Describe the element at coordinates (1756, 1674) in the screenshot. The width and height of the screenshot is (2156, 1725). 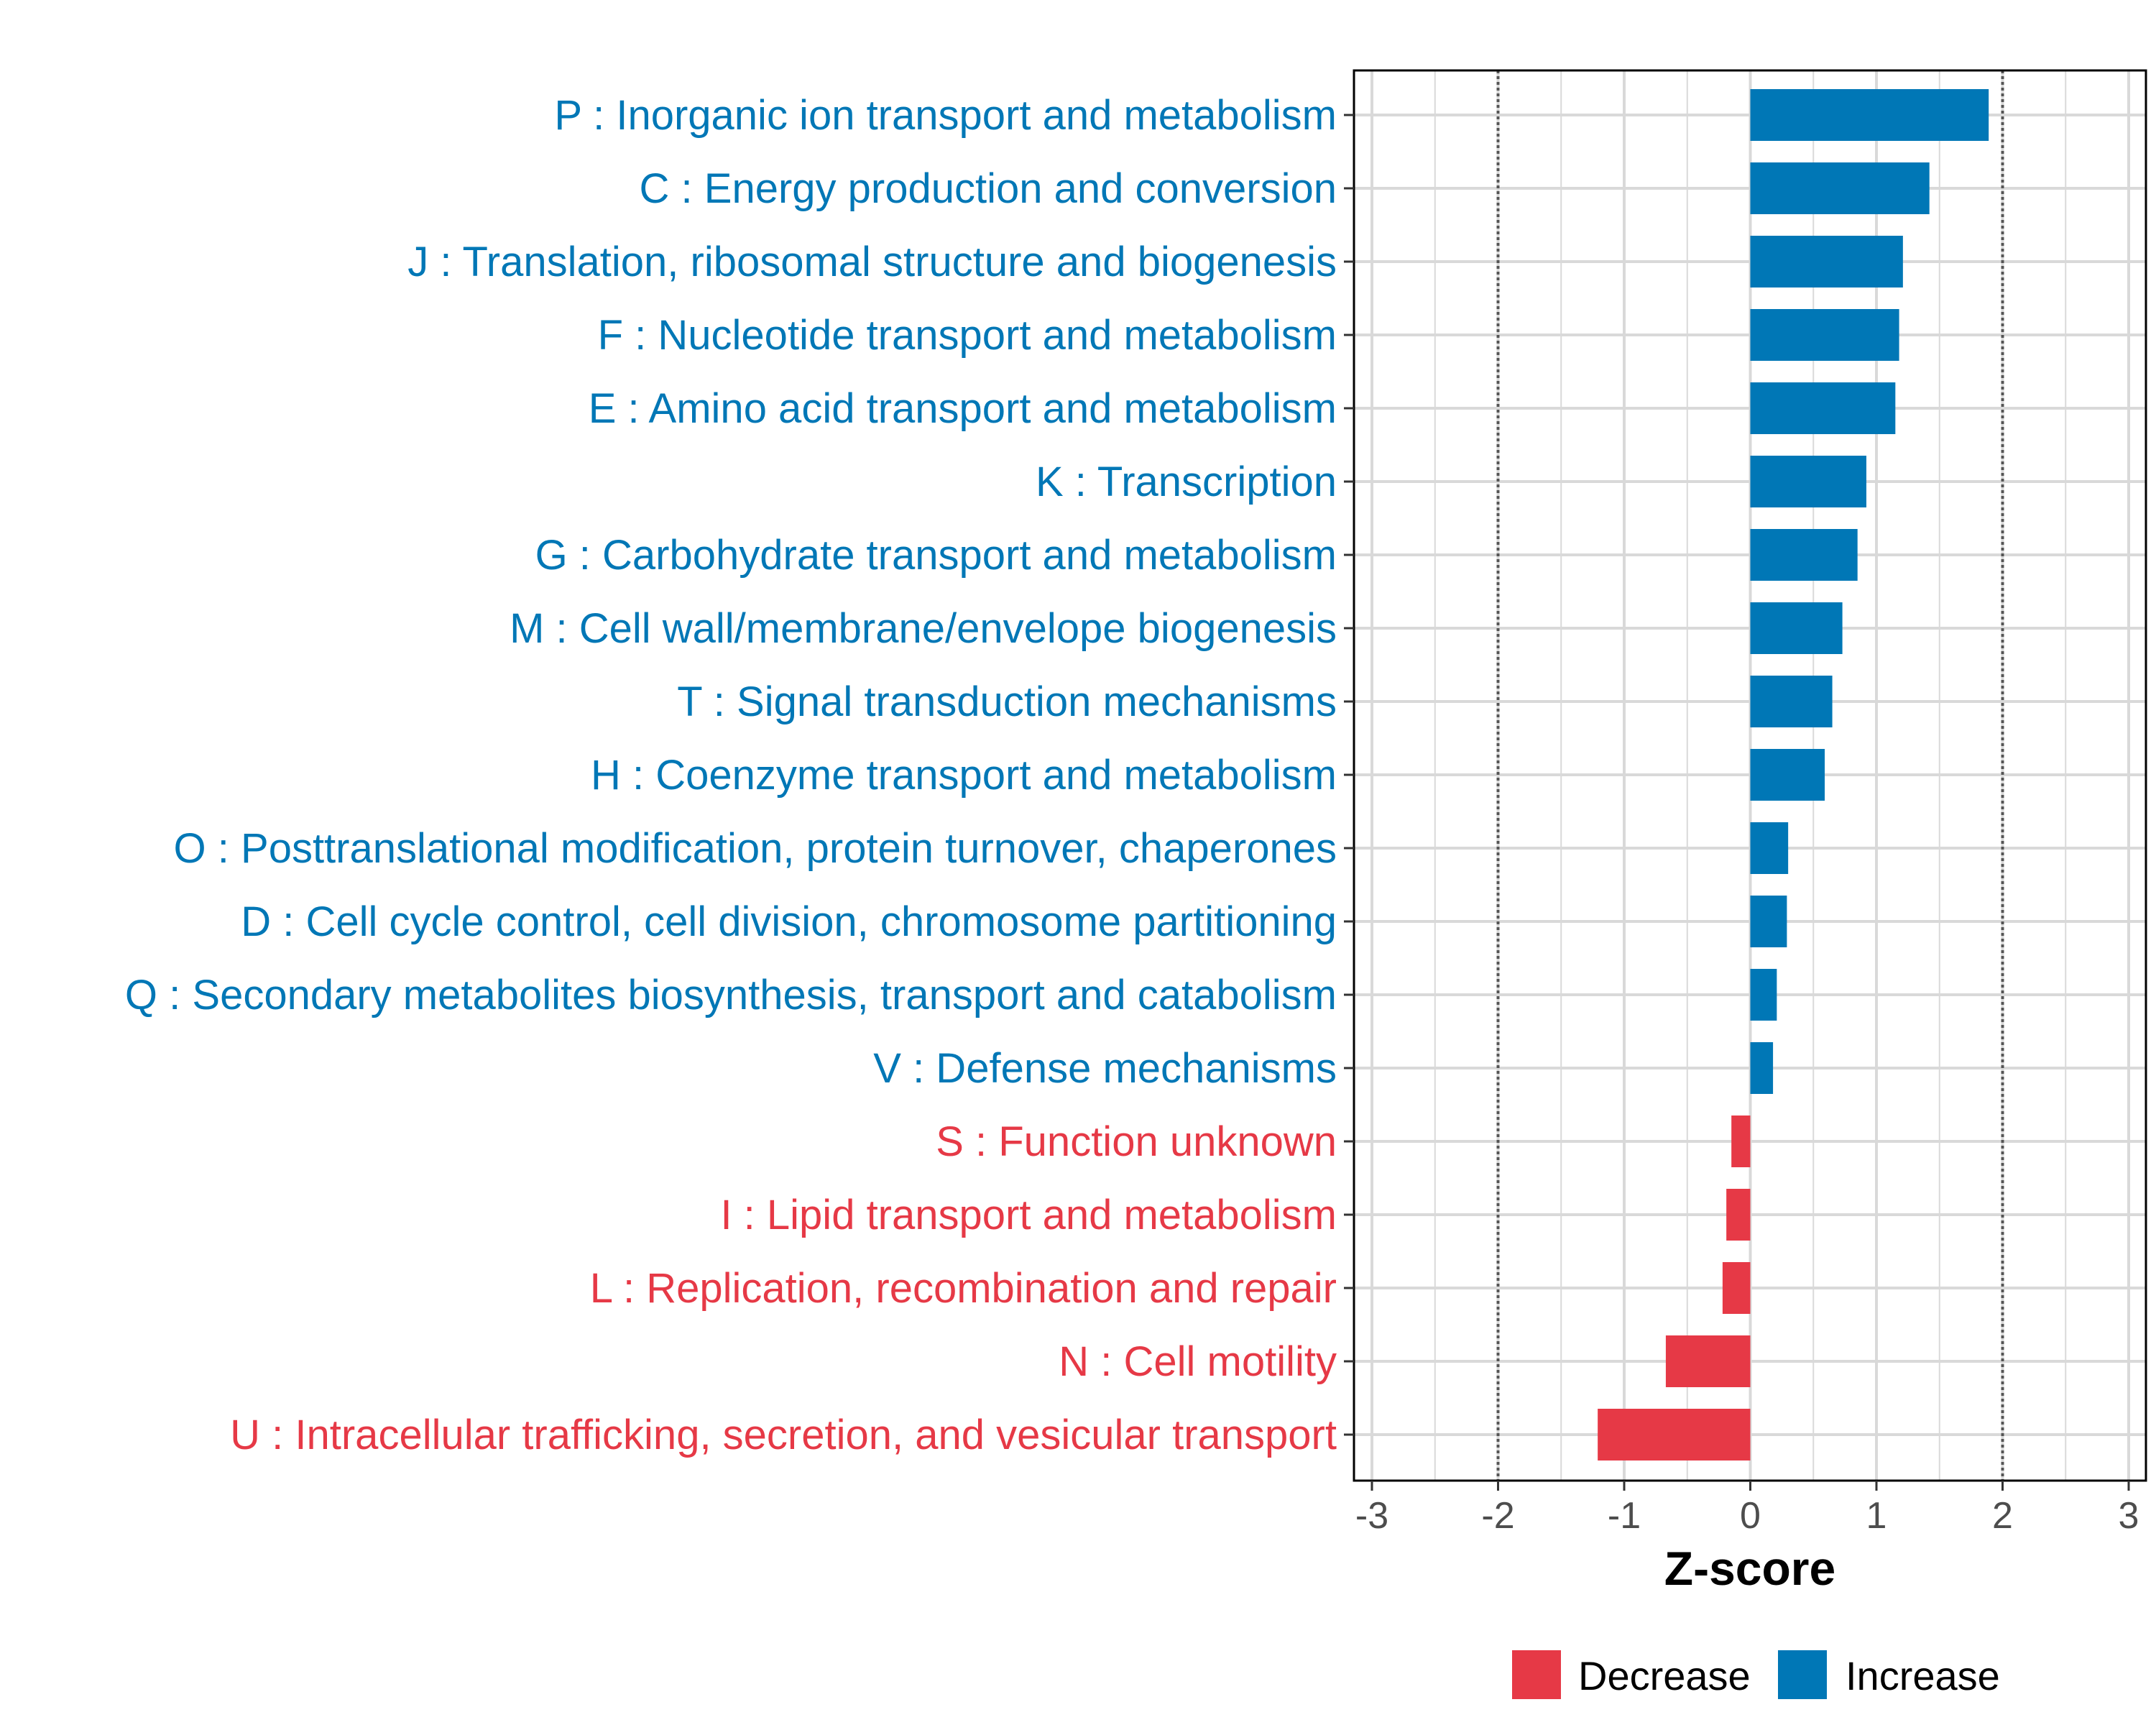
I see `legend: Decrease Increase` at that location.